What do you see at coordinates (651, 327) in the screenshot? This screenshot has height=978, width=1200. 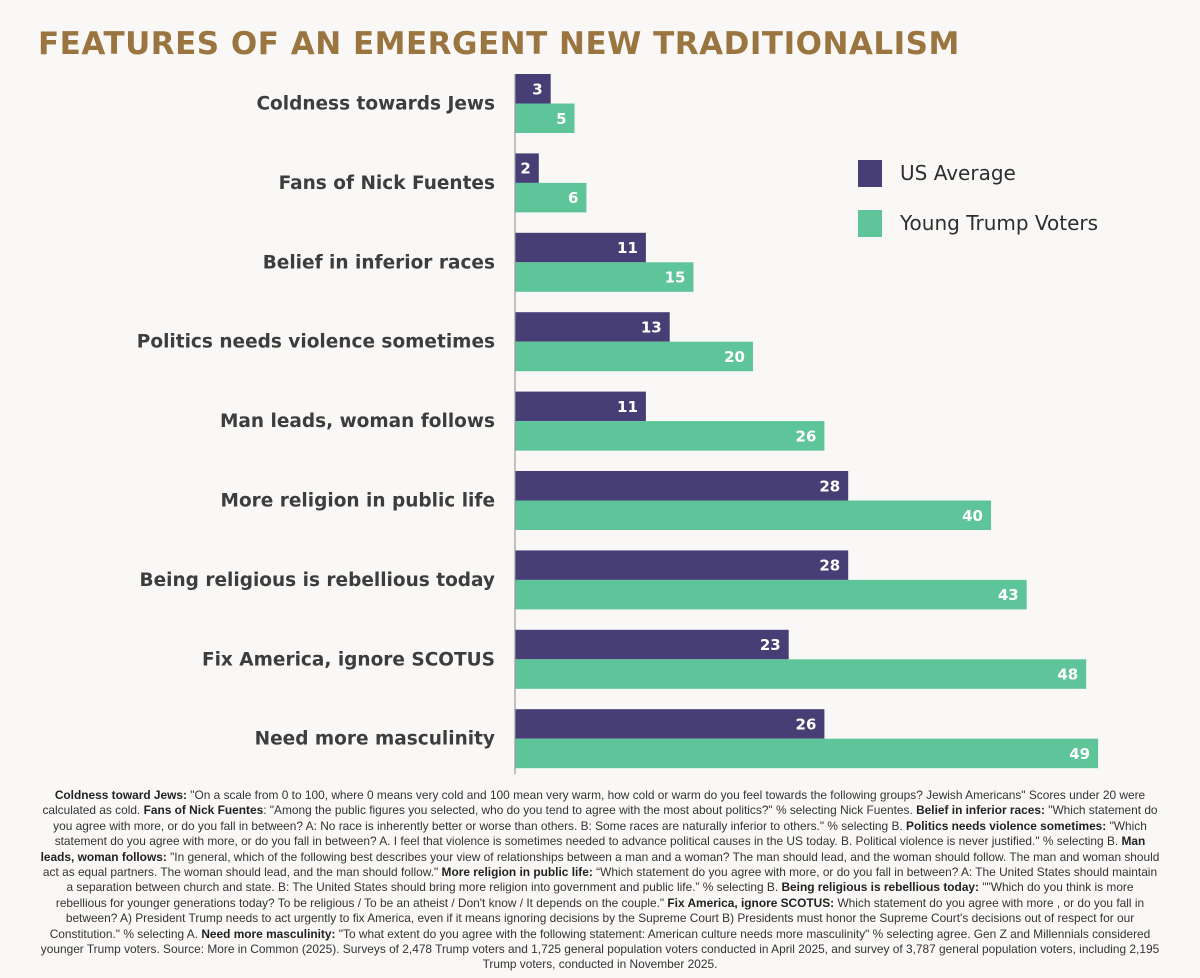 I see `value-label-us-average-politics-needs-violence-sometimes: 13` at bounding box center [651, 327].